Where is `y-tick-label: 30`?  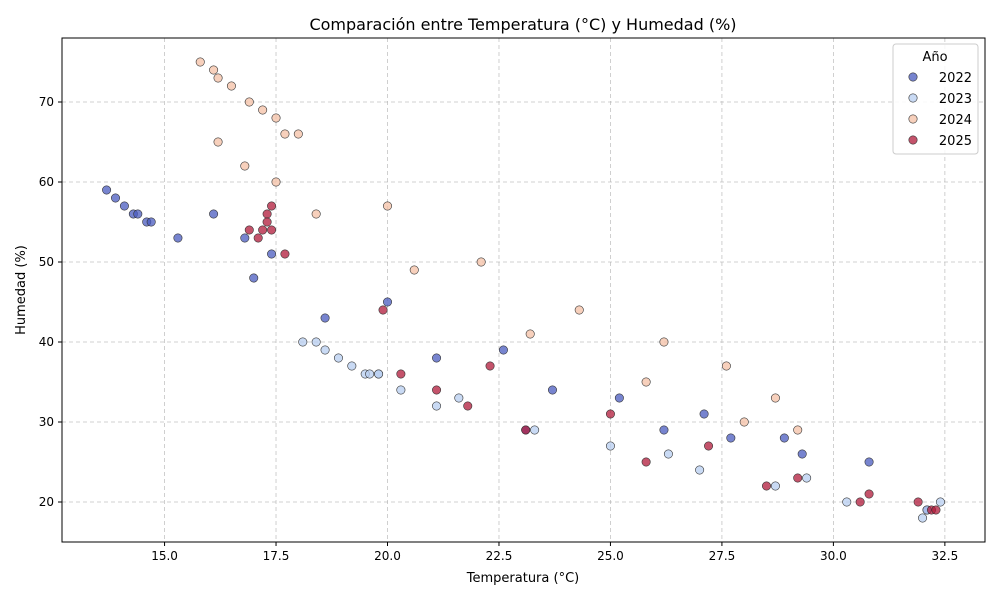
y-tick-label: 30 is located at coordinates (46, 422).